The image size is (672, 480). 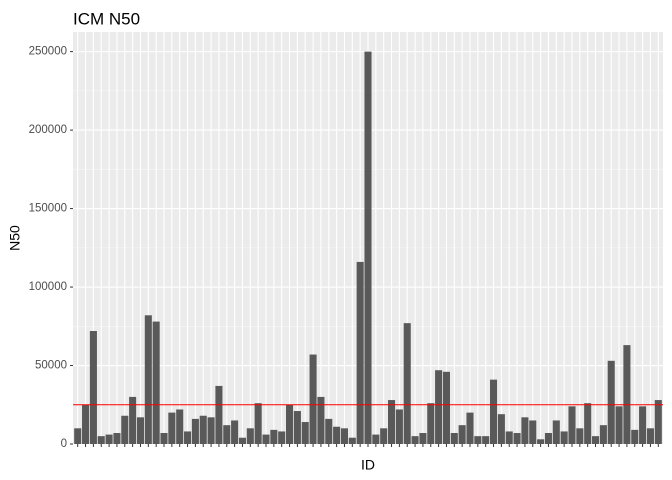 I want to click on y-tick-label: 100000, so click(x=48, y=287).